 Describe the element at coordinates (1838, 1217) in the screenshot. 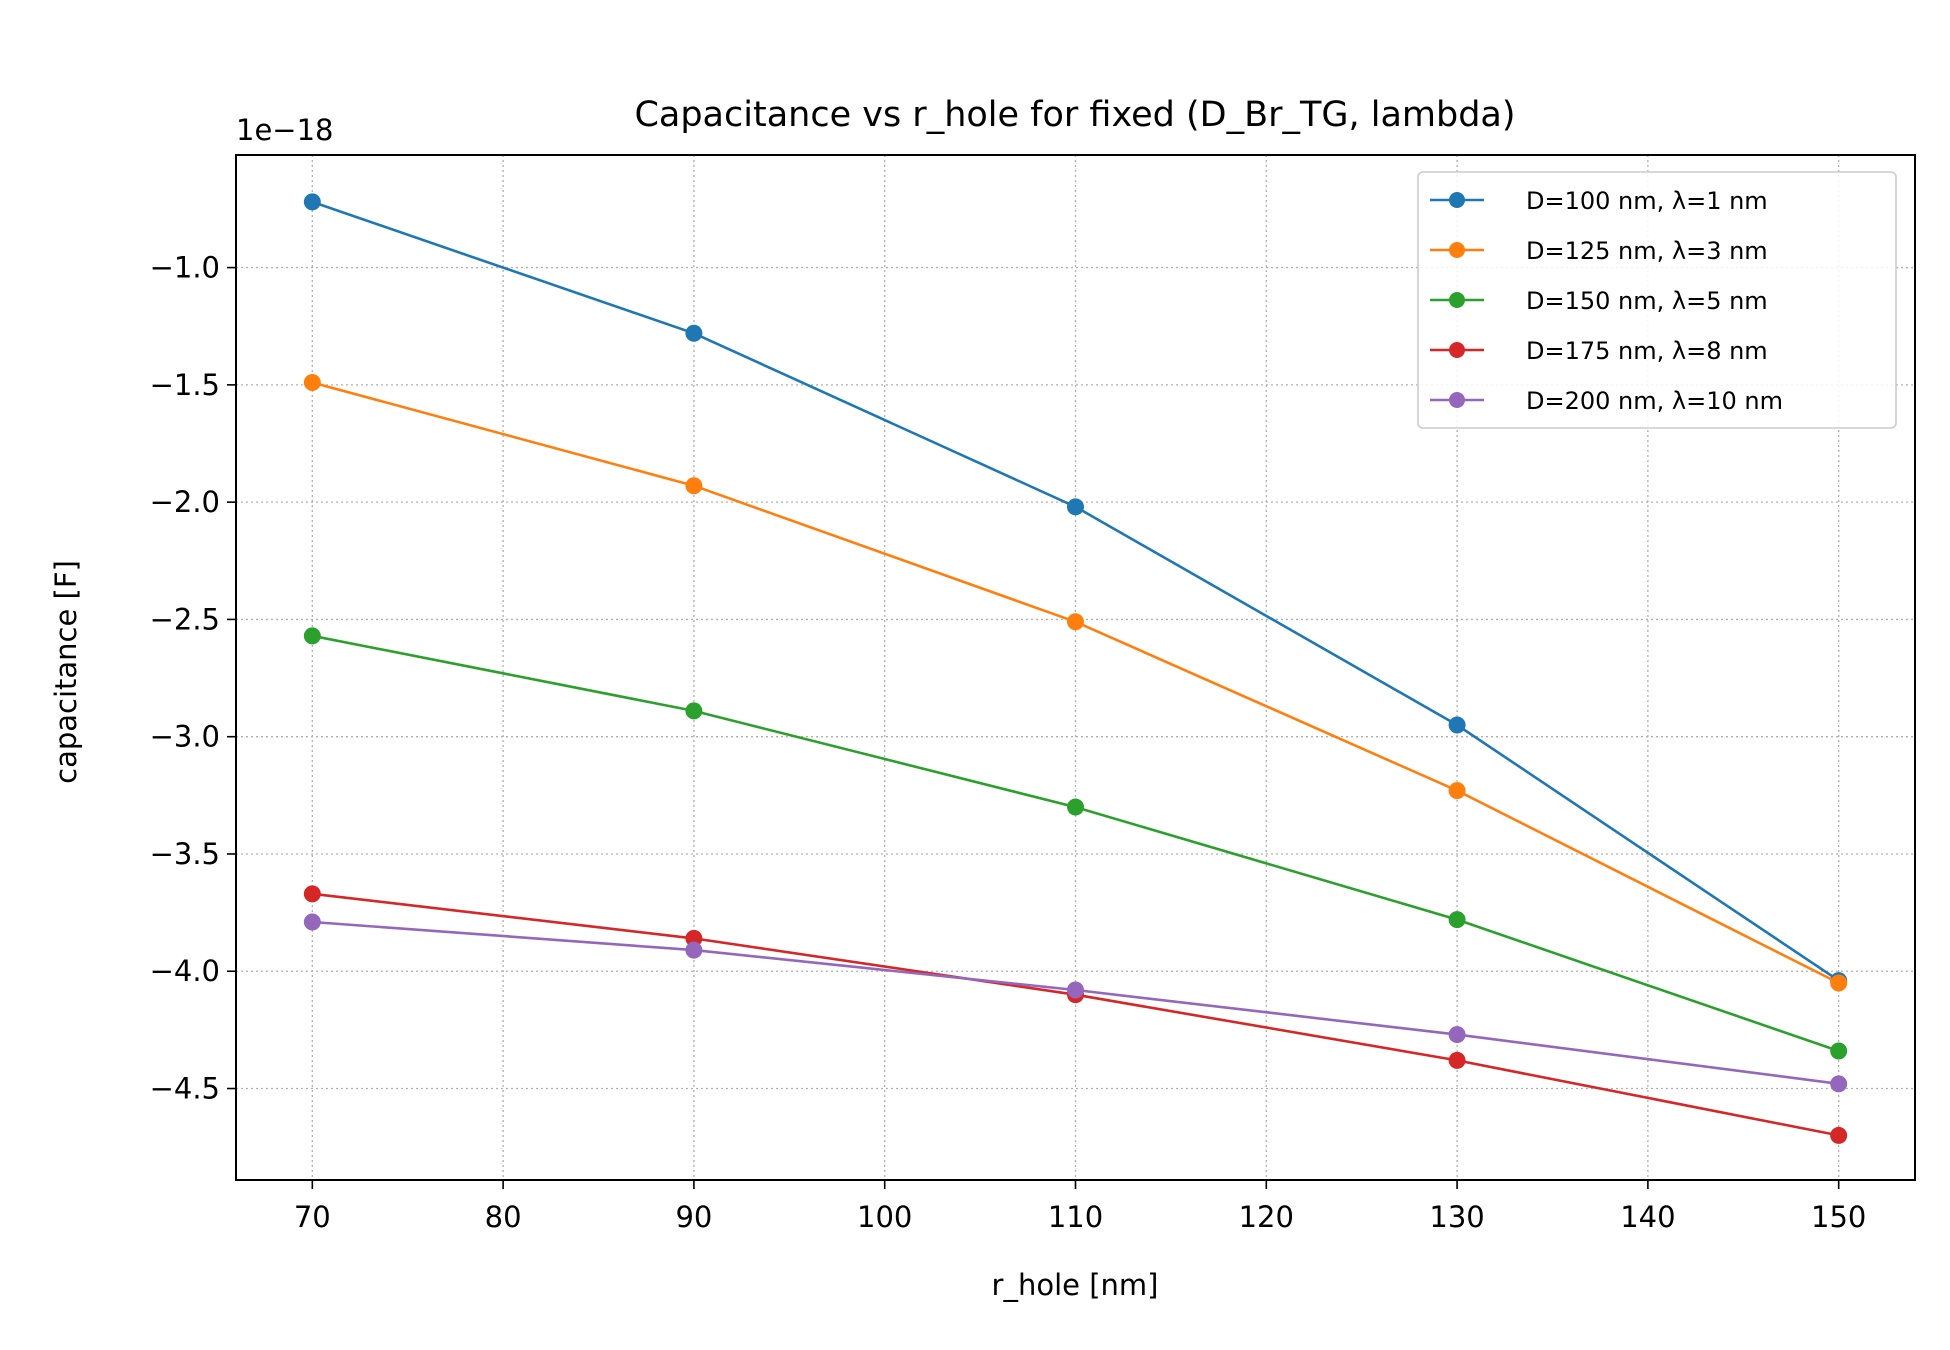

I see `x-tick-label: 150` at that location.